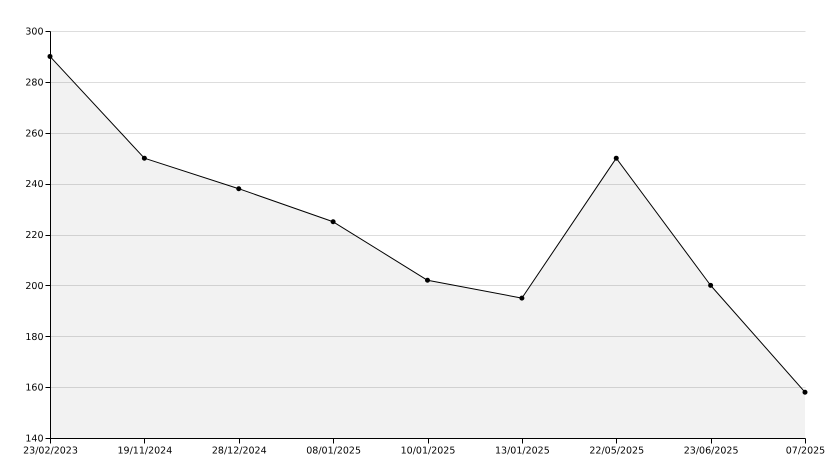 This screenshot has height=468, width=834. What do you see at coordinates (34, 439) in the screenshot?
I see `y-tick-label: 140` at bounding box center [34, 439].